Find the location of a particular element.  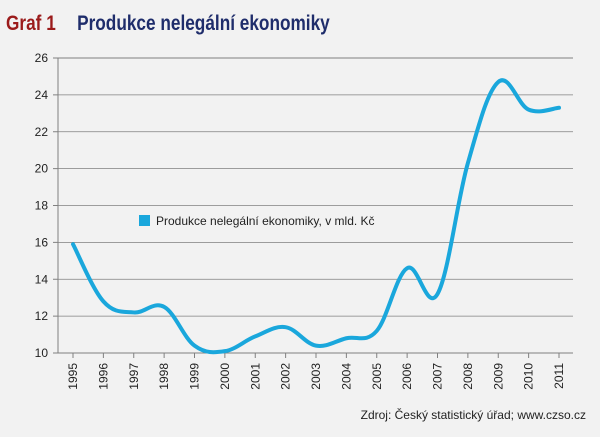

x-tick-label: 2010 is located at coordinates (529, 376).